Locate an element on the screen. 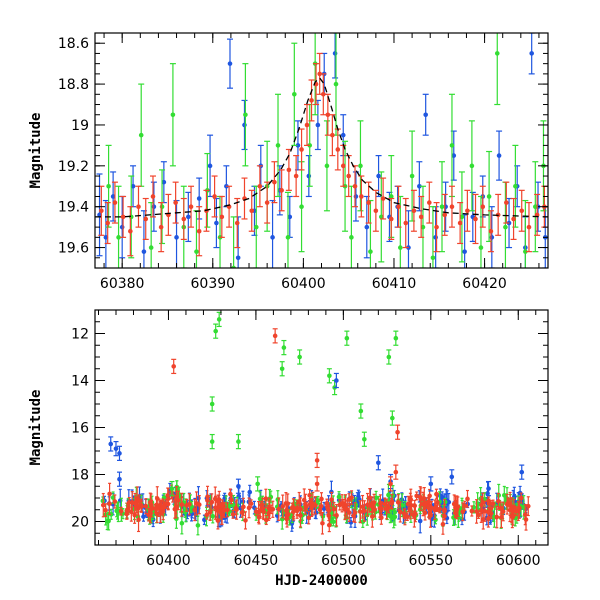 The width and height of the screenshot is (600, 600). y-tick-label: 19.4 is located at coordinates (73, 208).